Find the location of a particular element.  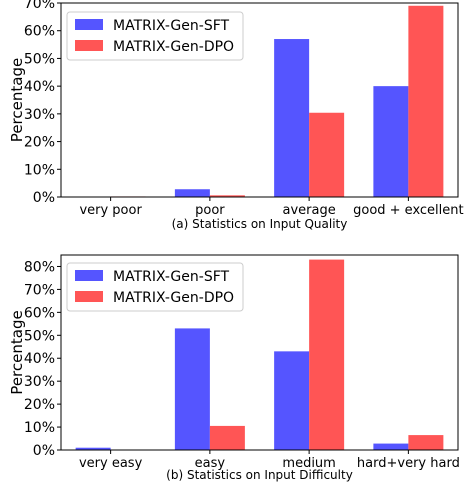

x-tick-label: average is located at coordinates (309, 210).